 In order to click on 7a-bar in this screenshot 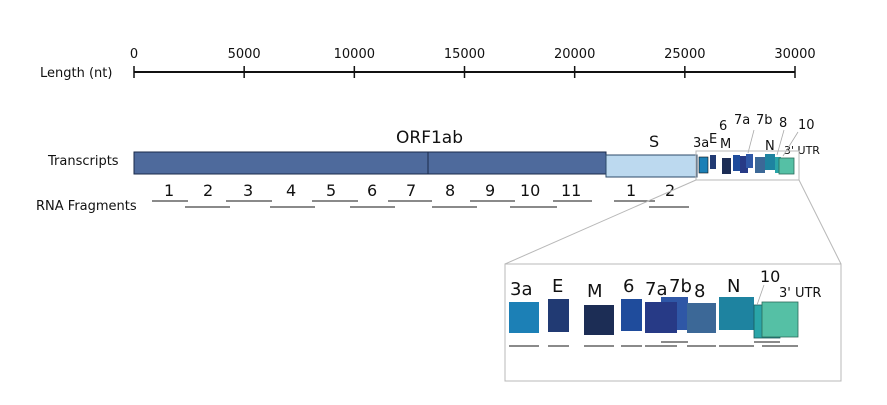, I will do `click(744, 164)`.